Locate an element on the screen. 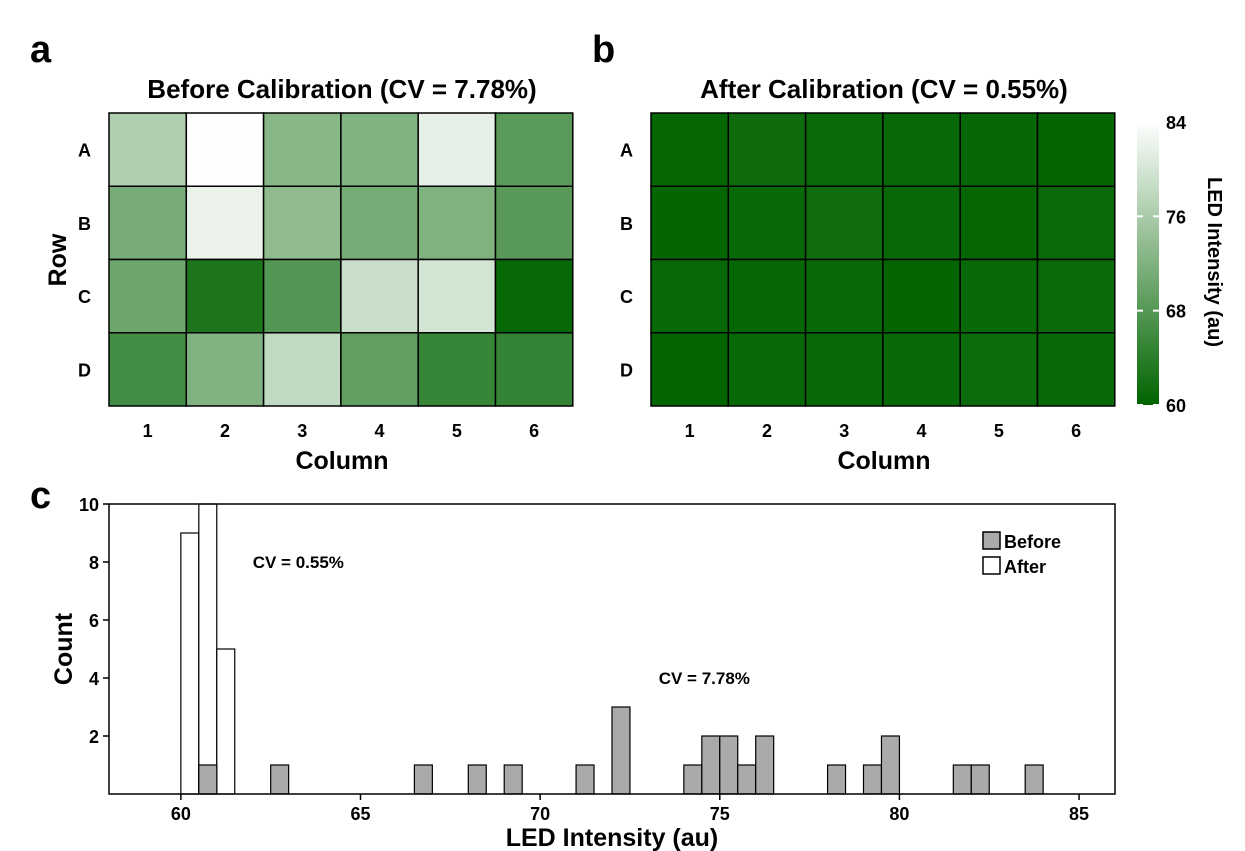 Image resolution: width=1245 pixels, height=851 pixels. heatmap-before-row-labels: A B C D is located at coordinates (84, 261).